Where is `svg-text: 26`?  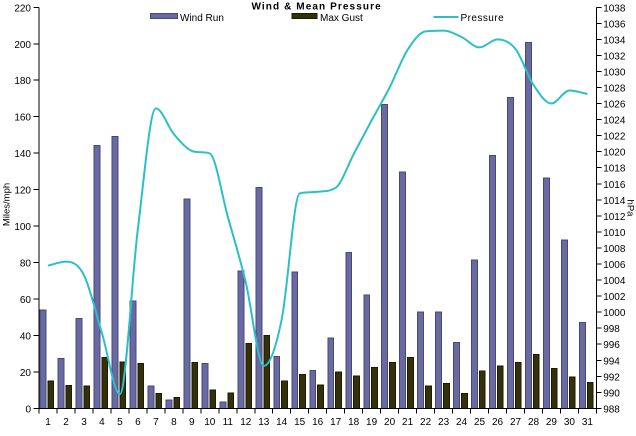 svg-text: 26 is located at coordinates (498, 422).